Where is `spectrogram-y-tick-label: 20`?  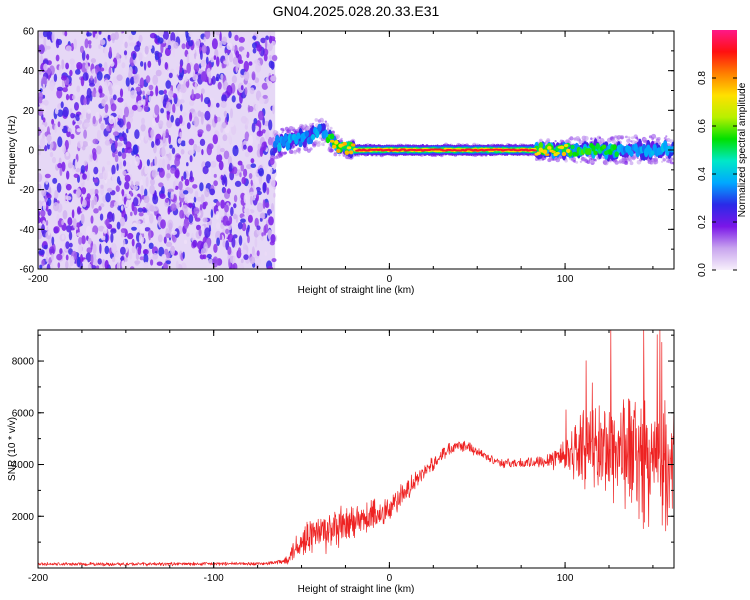 spectrogram-y-tick-label: 20 is located at coordinates (29, 111).